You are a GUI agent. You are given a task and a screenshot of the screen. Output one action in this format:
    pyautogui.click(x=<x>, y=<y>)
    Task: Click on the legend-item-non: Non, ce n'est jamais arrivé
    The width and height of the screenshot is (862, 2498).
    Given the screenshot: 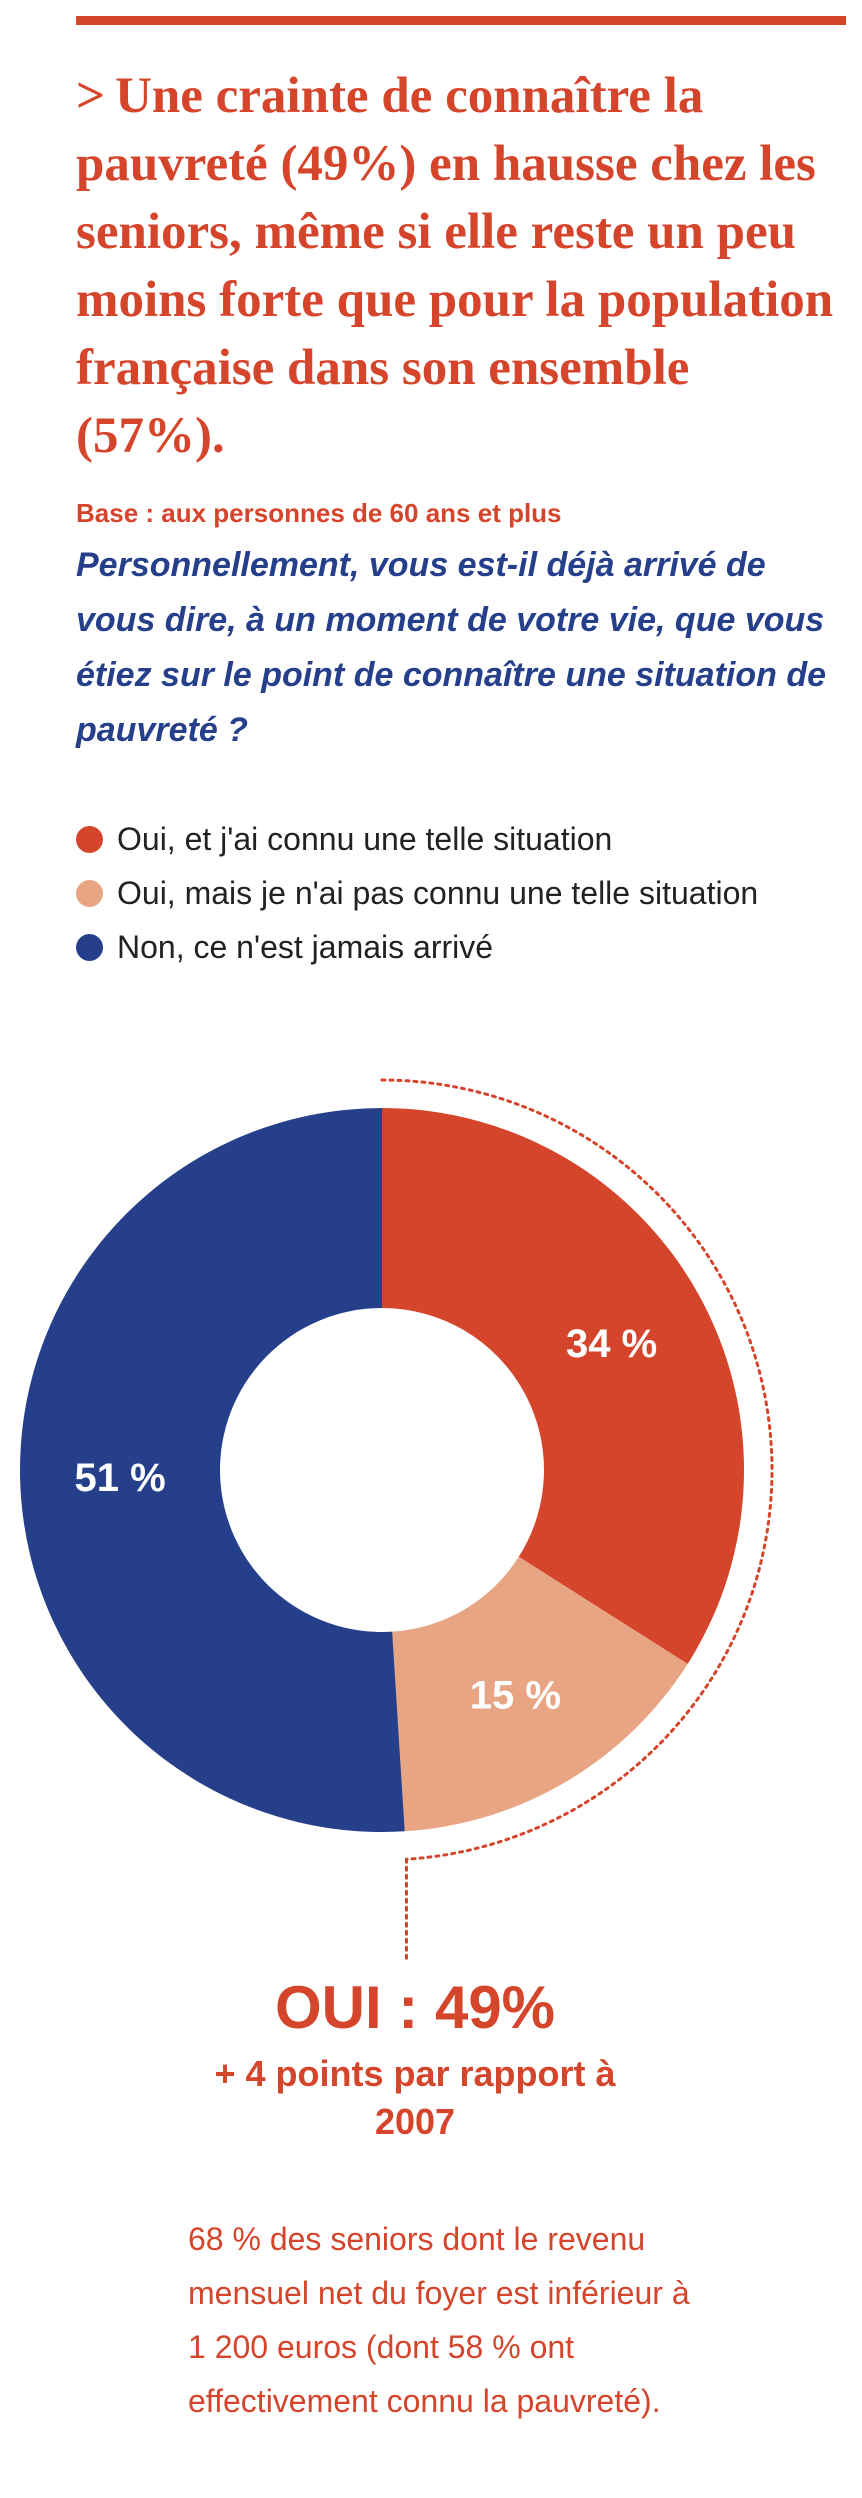 What is the action you would take?
    pyautogui.click(x=417, y=947)
    